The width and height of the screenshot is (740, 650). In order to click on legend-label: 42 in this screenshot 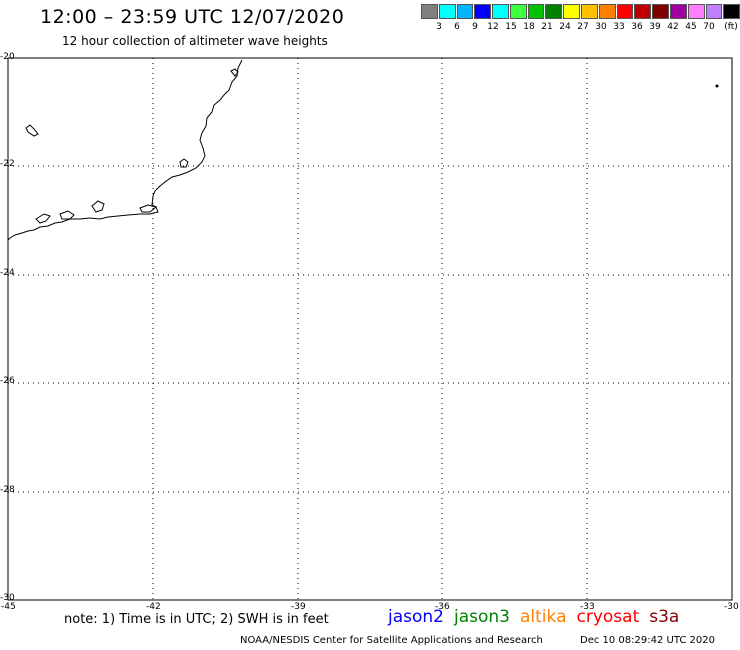, I will do `click(673, 27)`.